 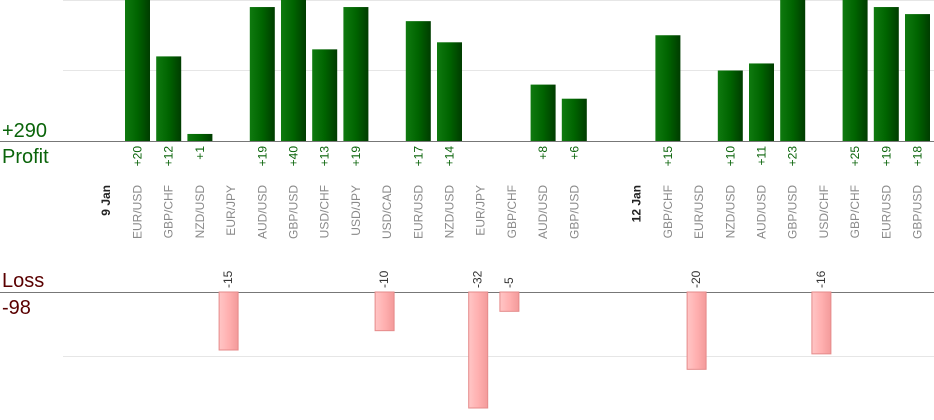 I want to click on loss-value-label: -32, so click(x=478, y=279).